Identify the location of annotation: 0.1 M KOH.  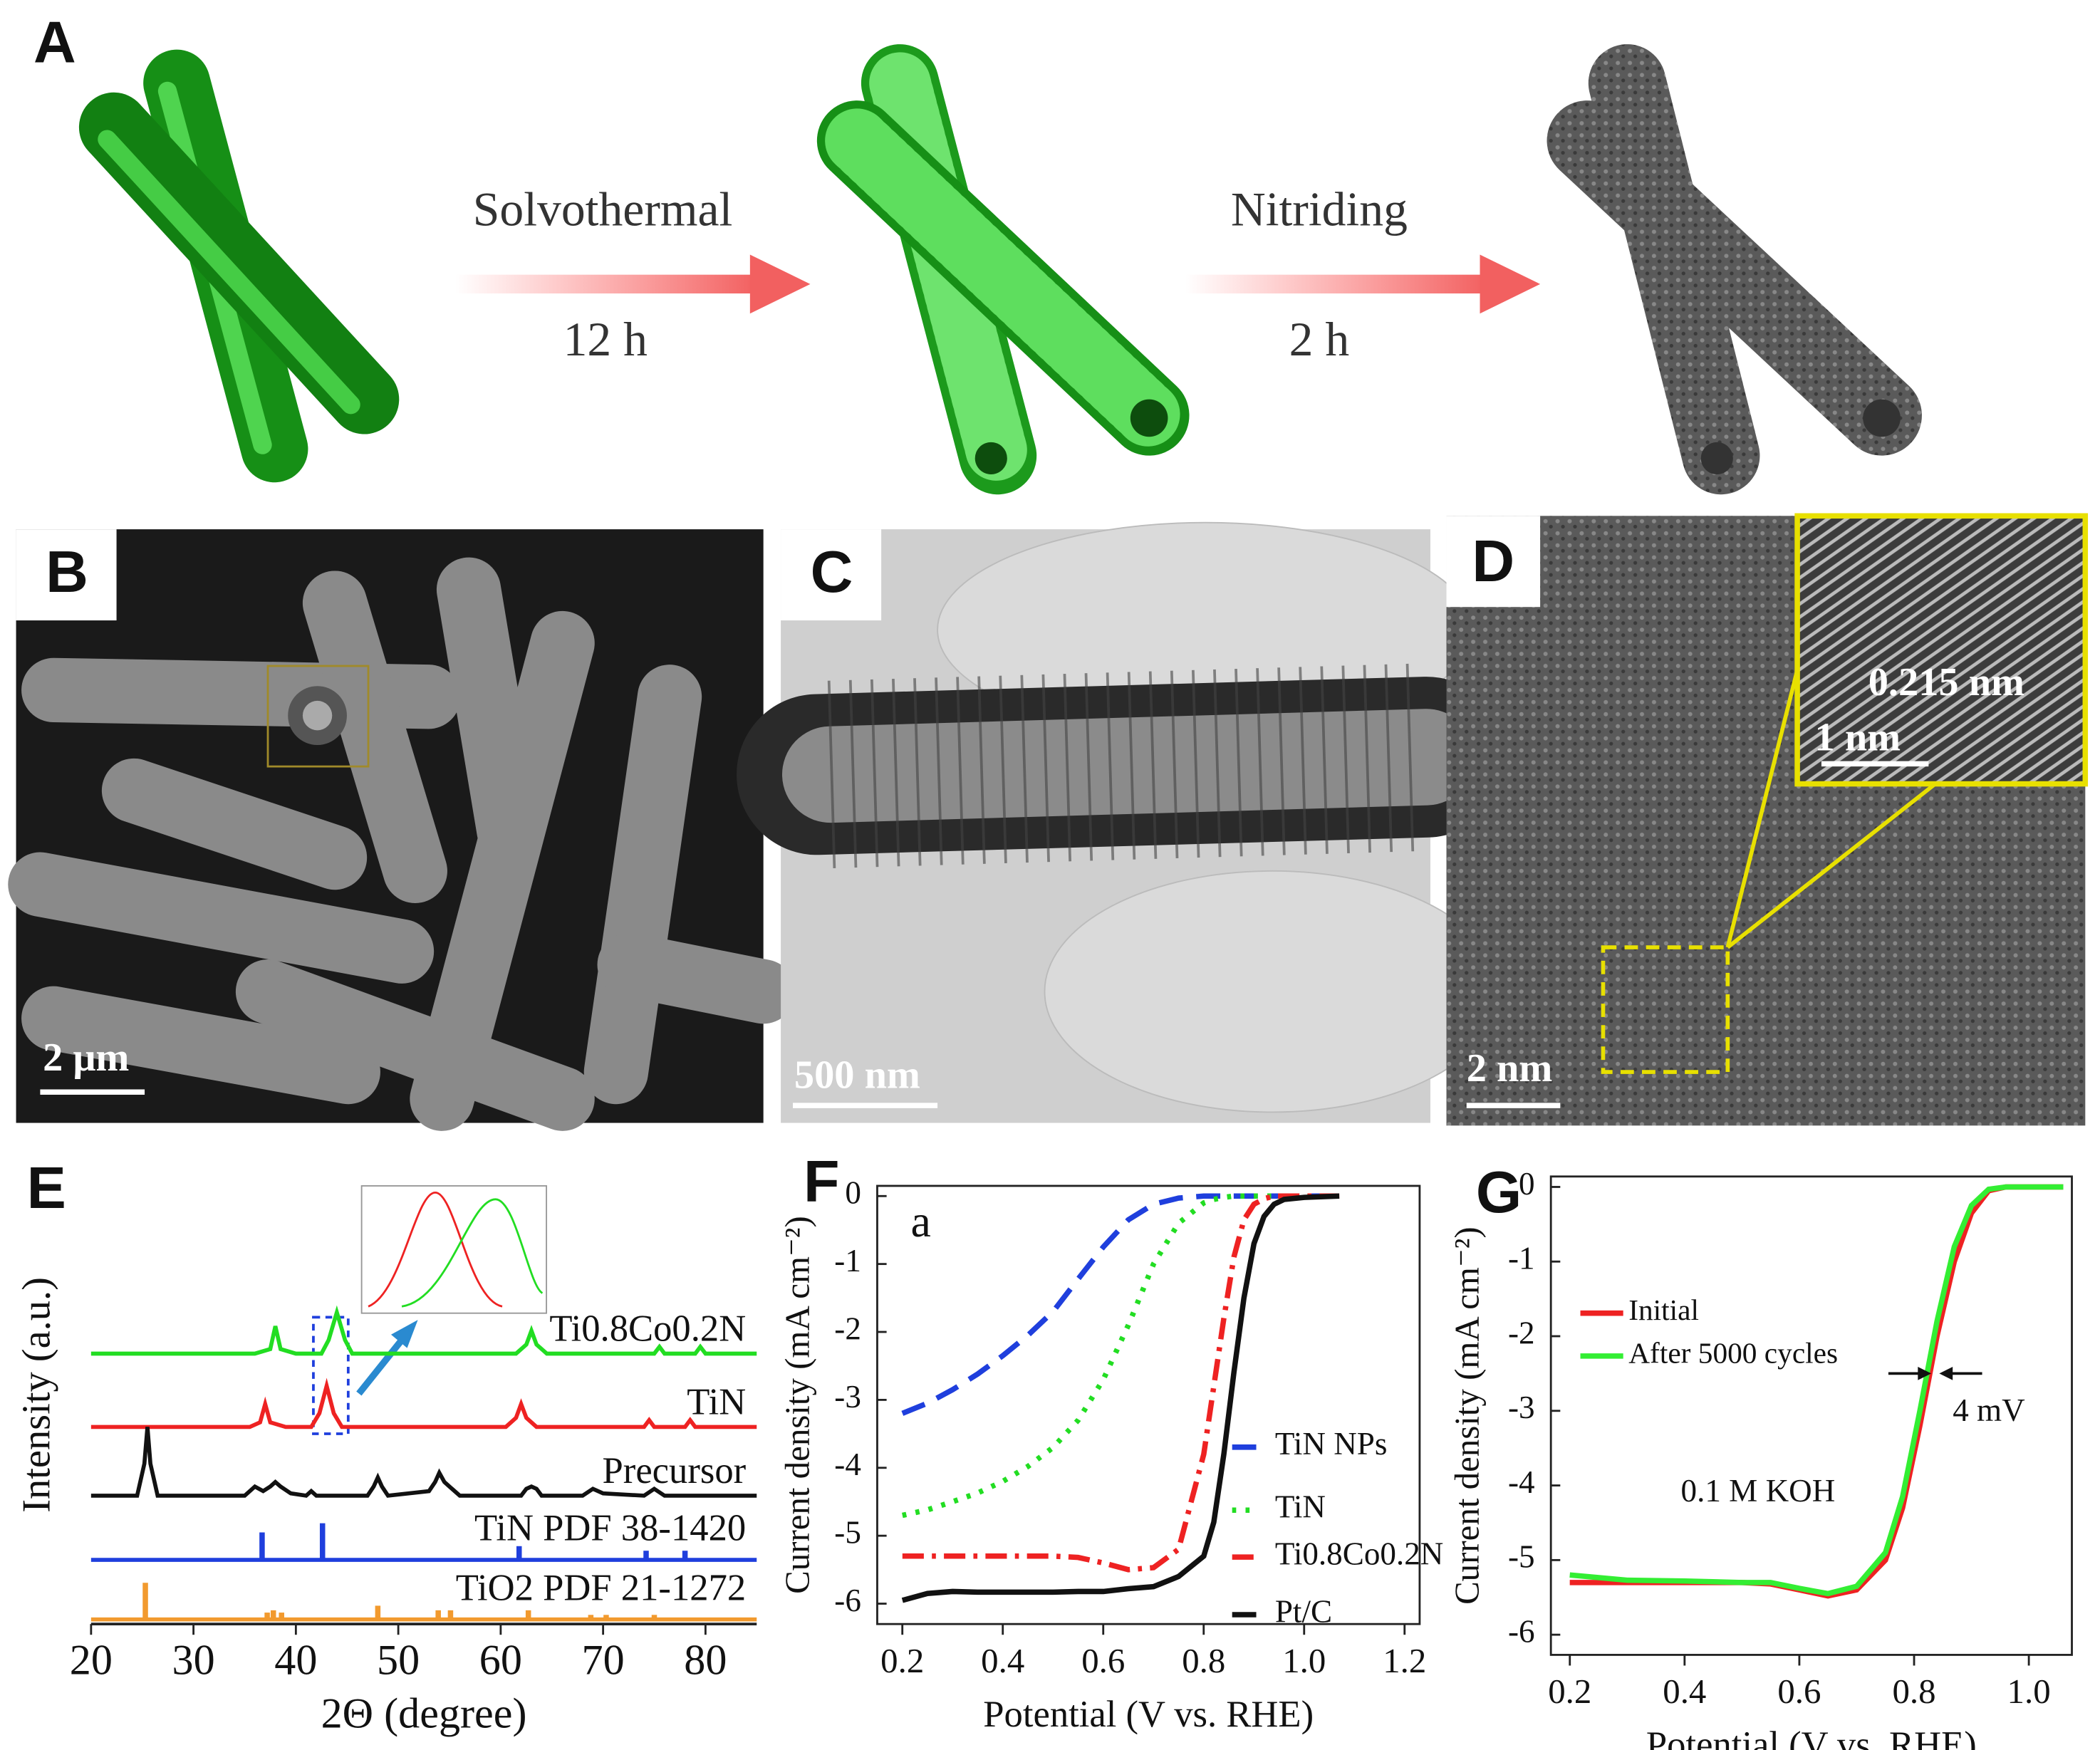
(1758, 1491).